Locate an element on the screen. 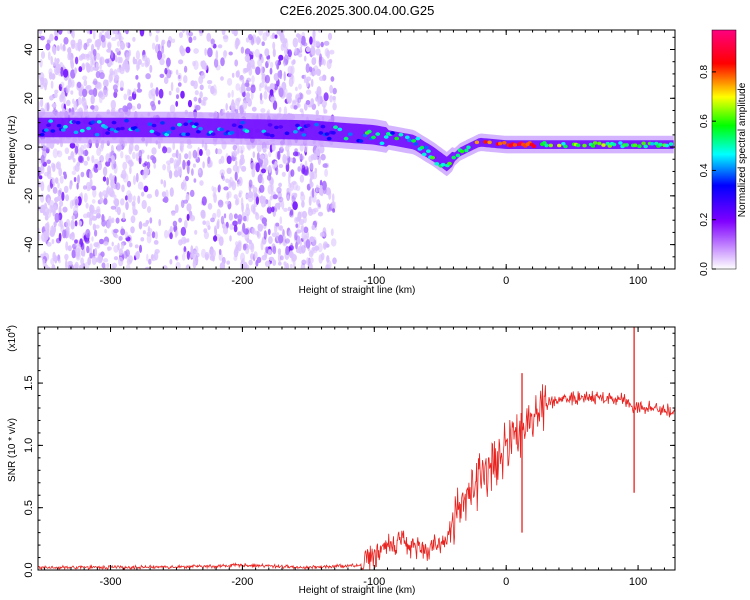 The image size is (750, 600). ytick-label: 40 is located at coordinates (29, 49).